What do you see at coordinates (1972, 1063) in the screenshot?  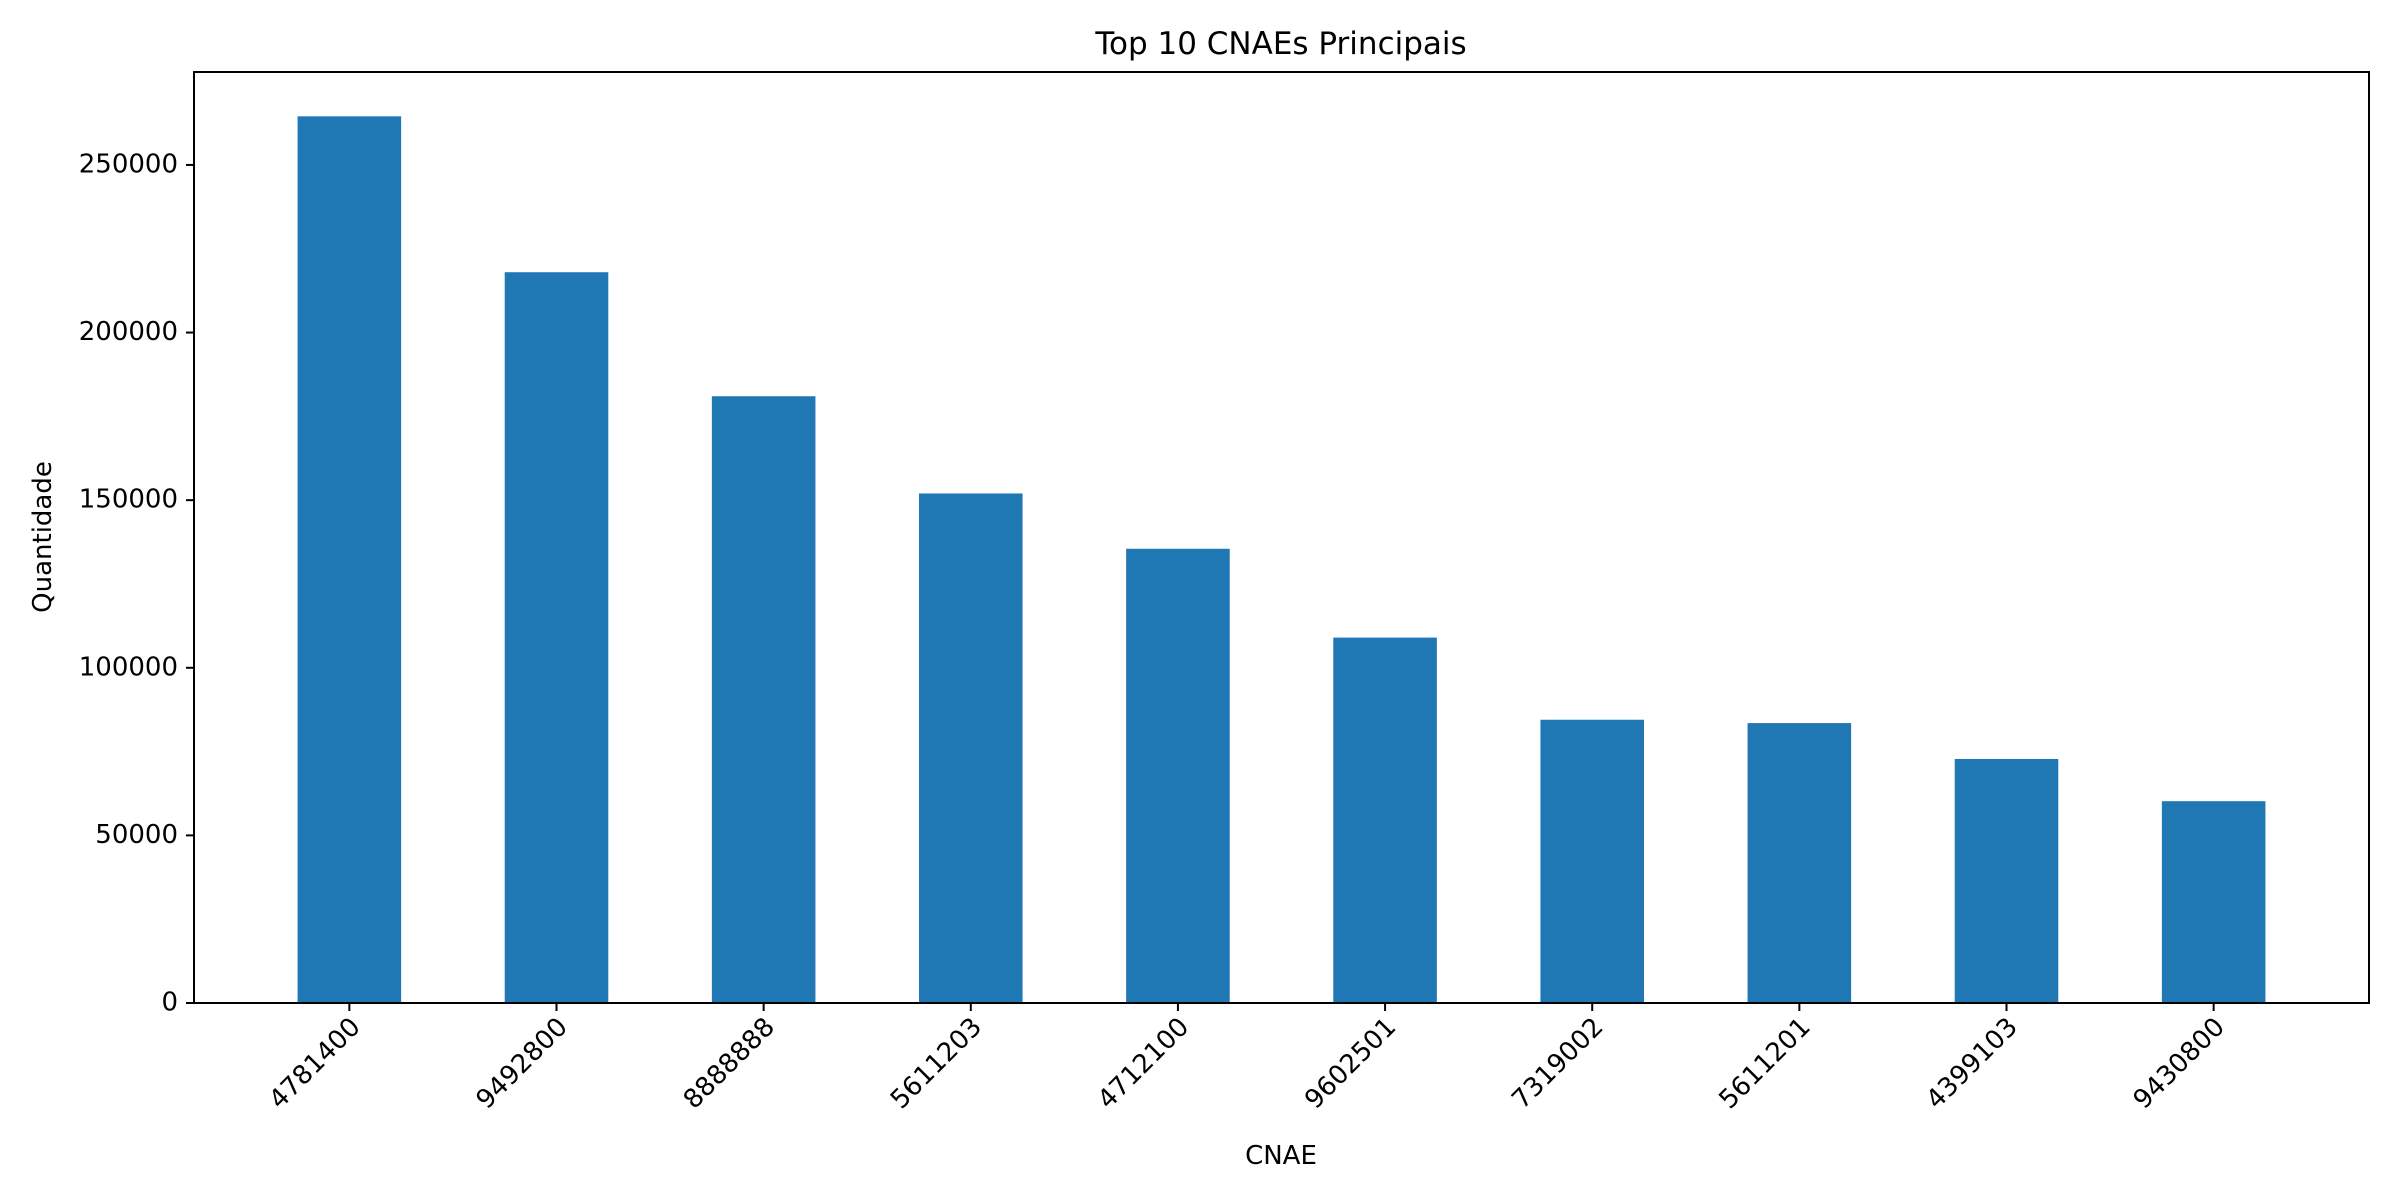 I see `x-tick-label-4399103: 4399103` at bounding box center [1972, 1063].